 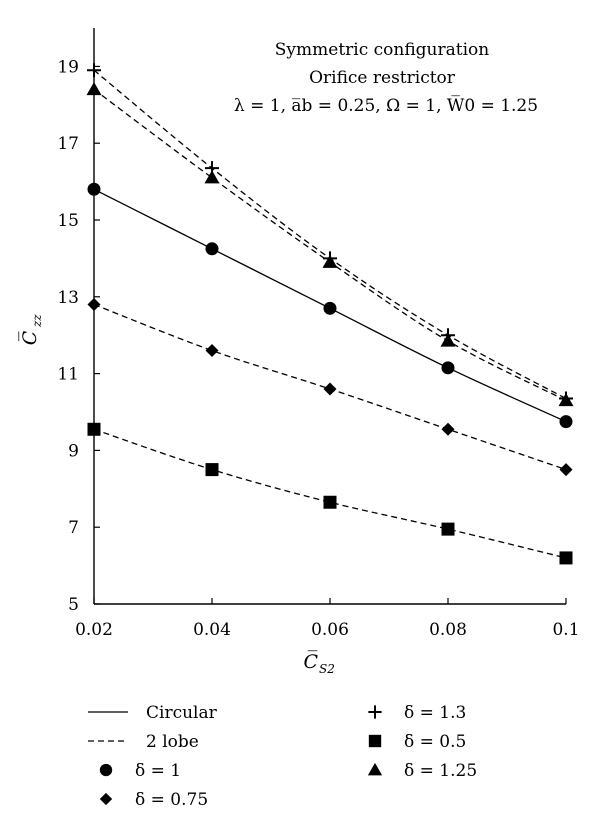 I want to click on y-tick-label: 9, so click(x=73, y=451).